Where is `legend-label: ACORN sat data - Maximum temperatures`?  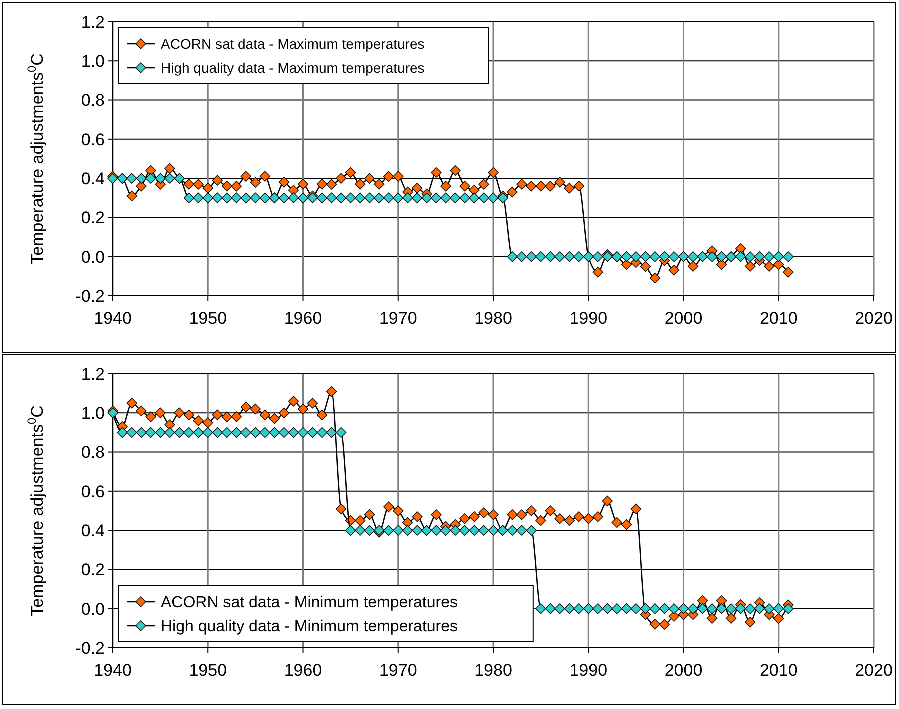
legend-label: ACORN sat data - Maximum temperatures is located at coordinates (293, 44).